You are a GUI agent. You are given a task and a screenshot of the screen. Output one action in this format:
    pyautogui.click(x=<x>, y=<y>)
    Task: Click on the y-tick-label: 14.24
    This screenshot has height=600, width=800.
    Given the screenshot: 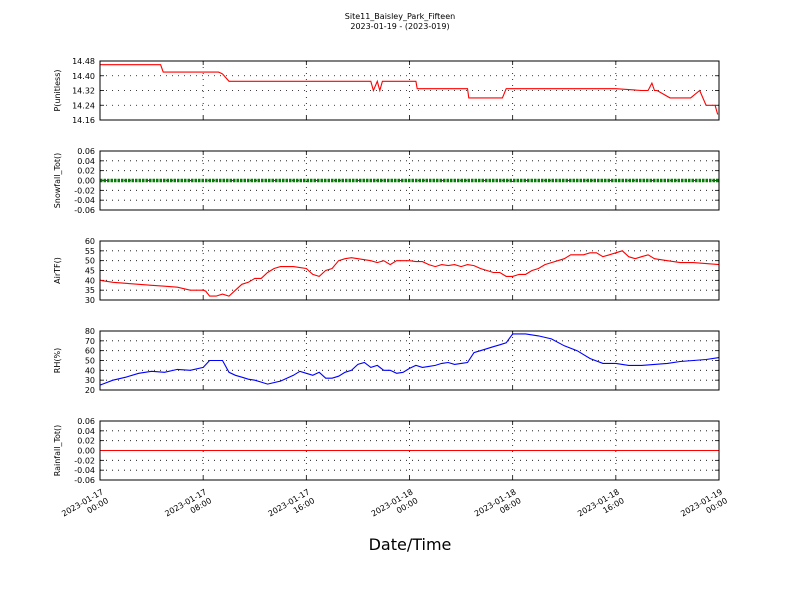 What is the action you would take?
    pyautogui.click(x=83, y=105)
    